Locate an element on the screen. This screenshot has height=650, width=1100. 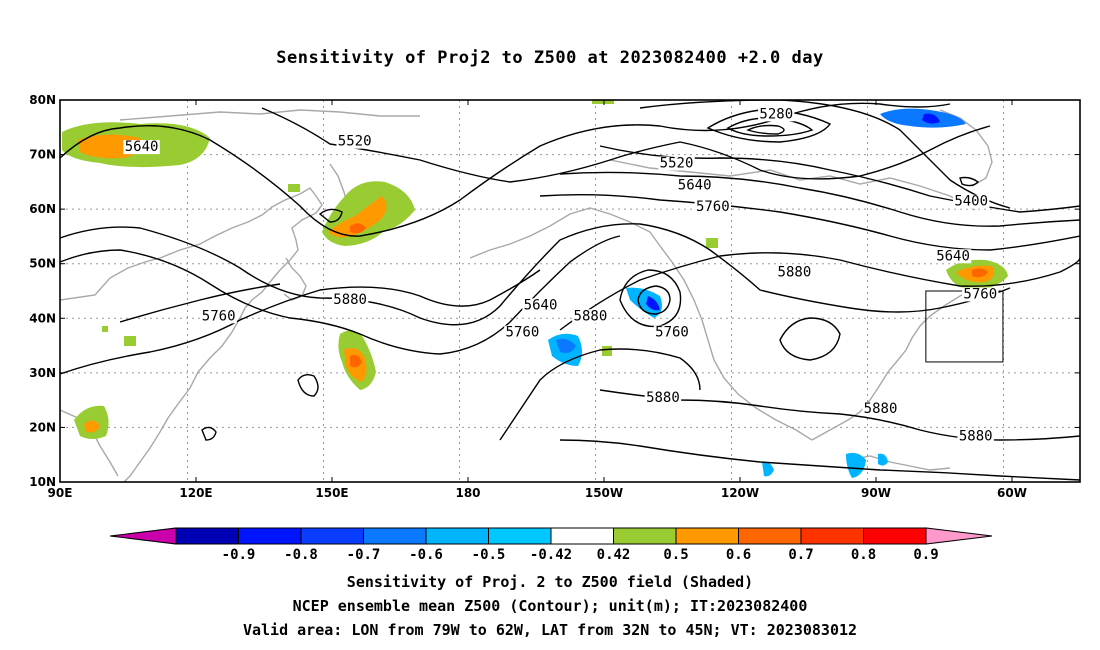
colorbar-label: -0.9 is located at coordinates (239, 555).